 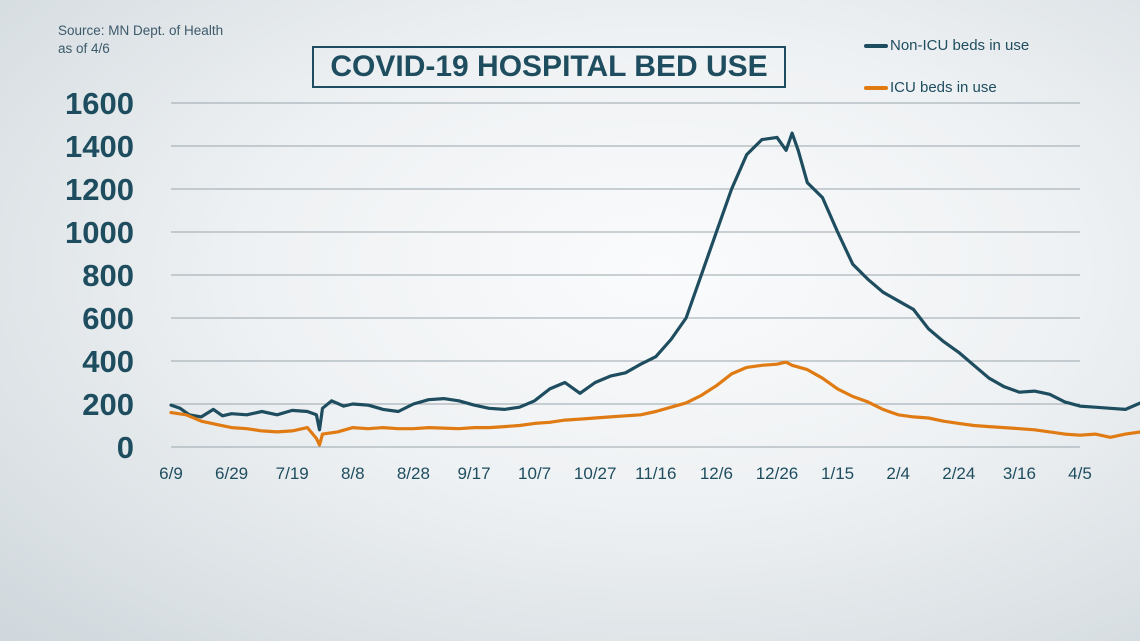 What do you see at coordinates (837, 473) in the screenshot?
I see `x-tick-label: 1/15` at bounding box center [837, 473].